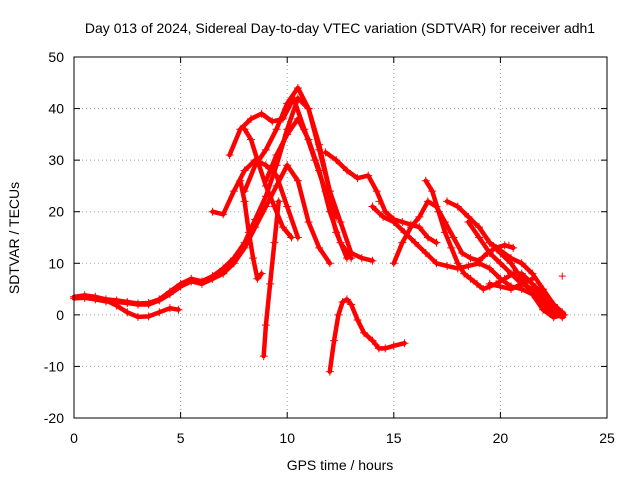 This screenshot has height=480, width=640. What do you see at coordinates (54, 418) in the screenshot?
I see `y-tick-label: -20` at bounding box center [54, 418].